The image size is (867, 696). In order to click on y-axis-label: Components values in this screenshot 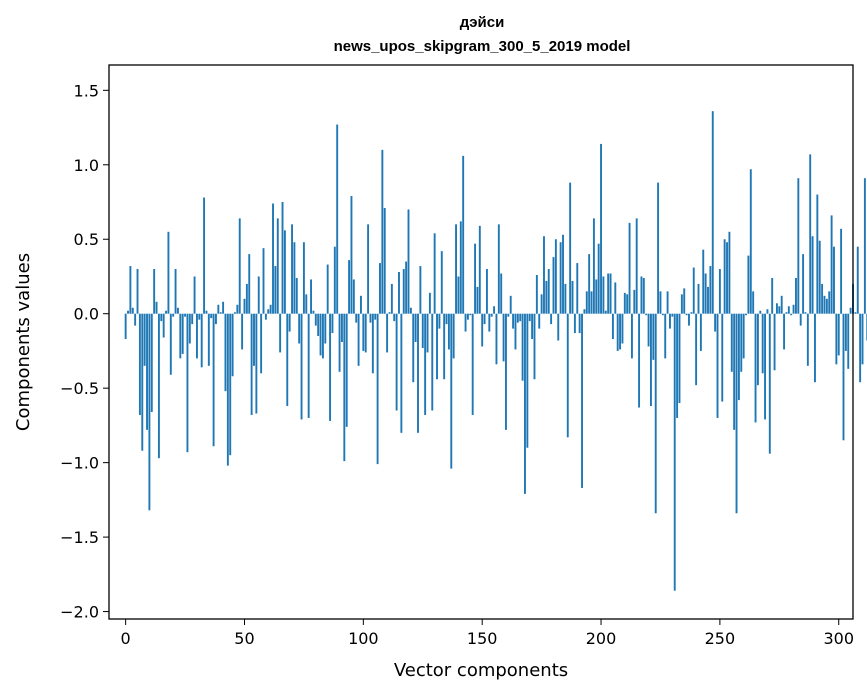, I will do `click(23, 342)`.